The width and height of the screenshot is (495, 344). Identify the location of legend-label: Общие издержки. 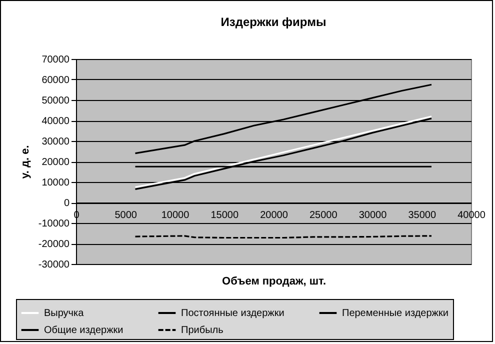
(84, 330).